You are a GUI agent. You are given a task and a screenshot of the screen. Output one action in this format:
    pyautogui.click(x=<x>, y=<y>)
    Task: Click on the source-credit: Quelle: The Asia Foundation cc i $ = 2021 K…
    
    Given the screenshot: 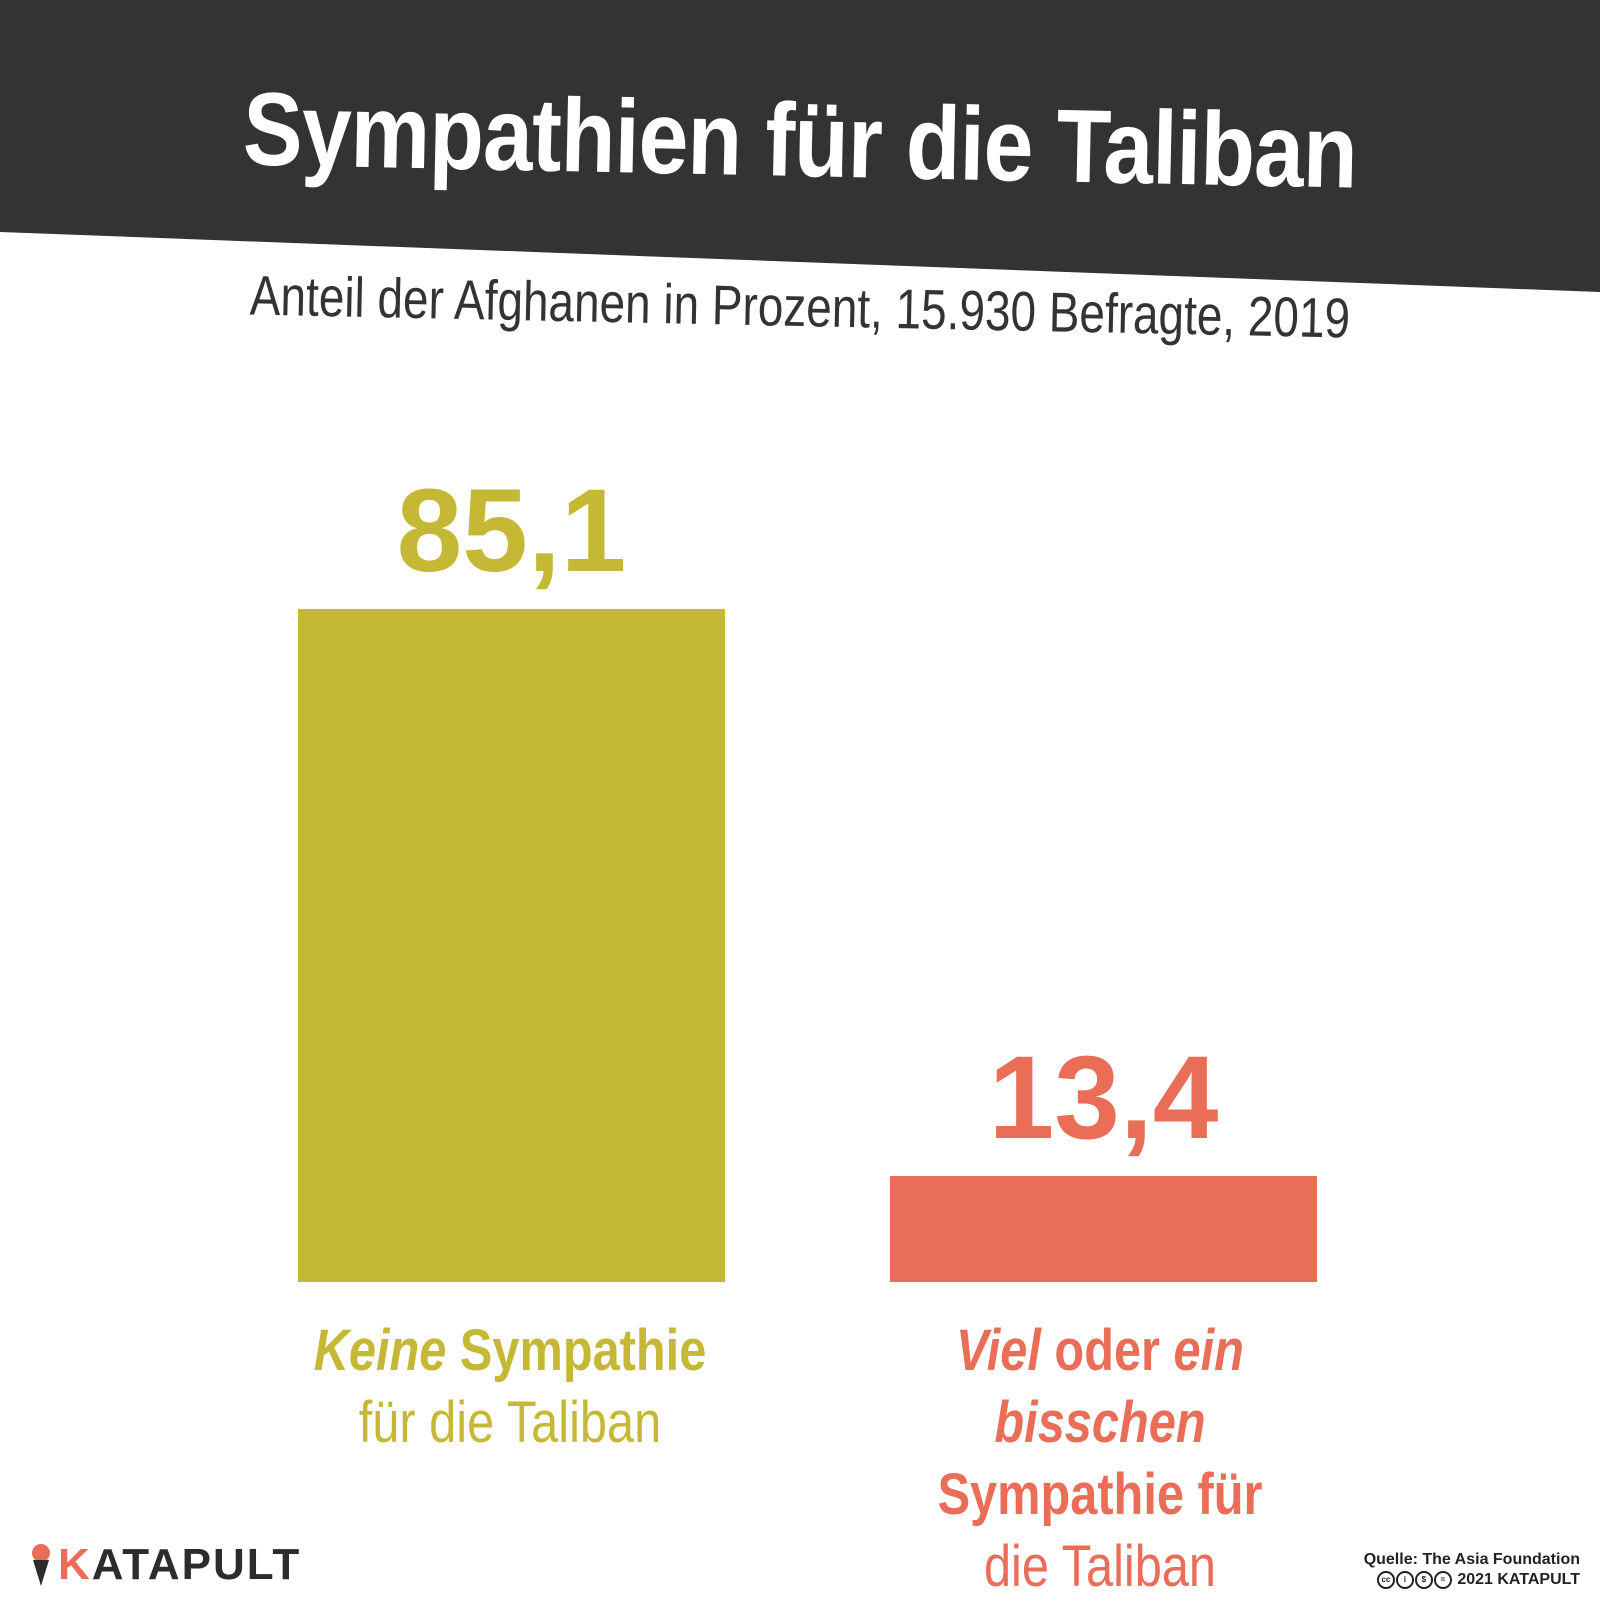 What is the action you would take?
    pyautogui.click(x=1472, y=1570)
    